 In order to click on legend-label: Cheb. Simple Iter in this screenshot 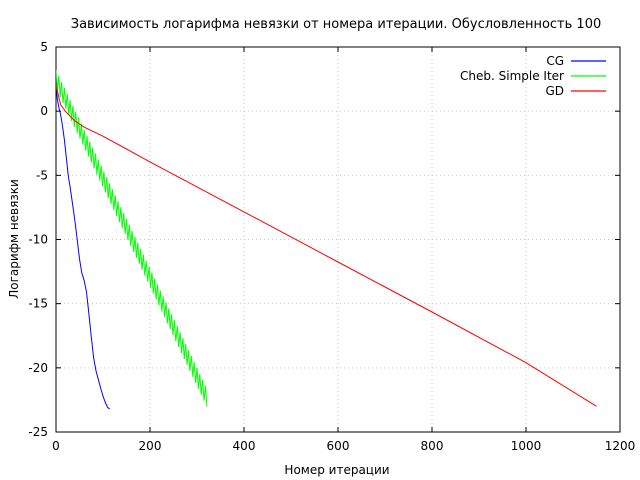, I will do `click(512, 76)`.